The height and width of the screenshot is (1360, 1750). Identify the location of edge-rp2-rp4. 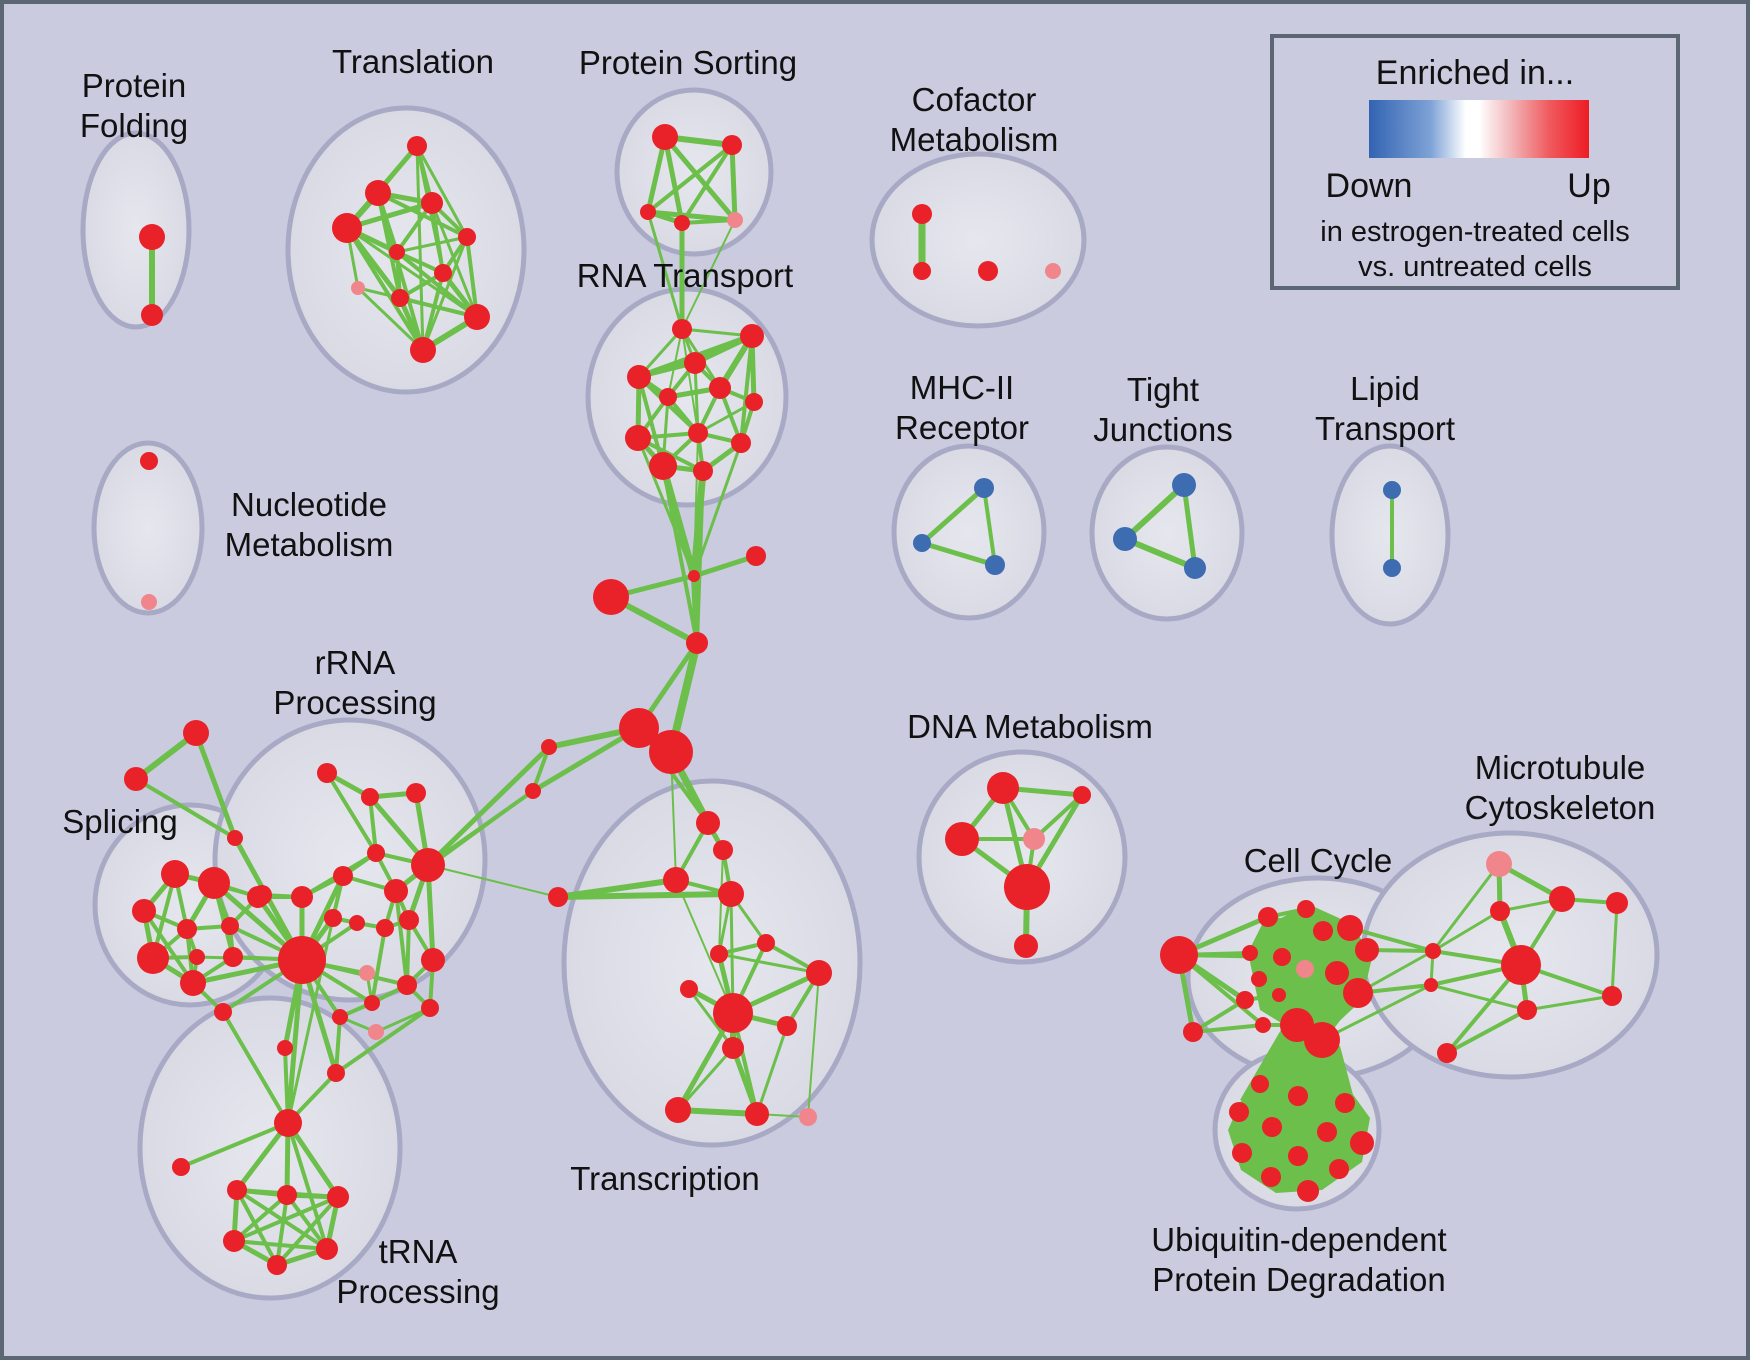
(373, 825).